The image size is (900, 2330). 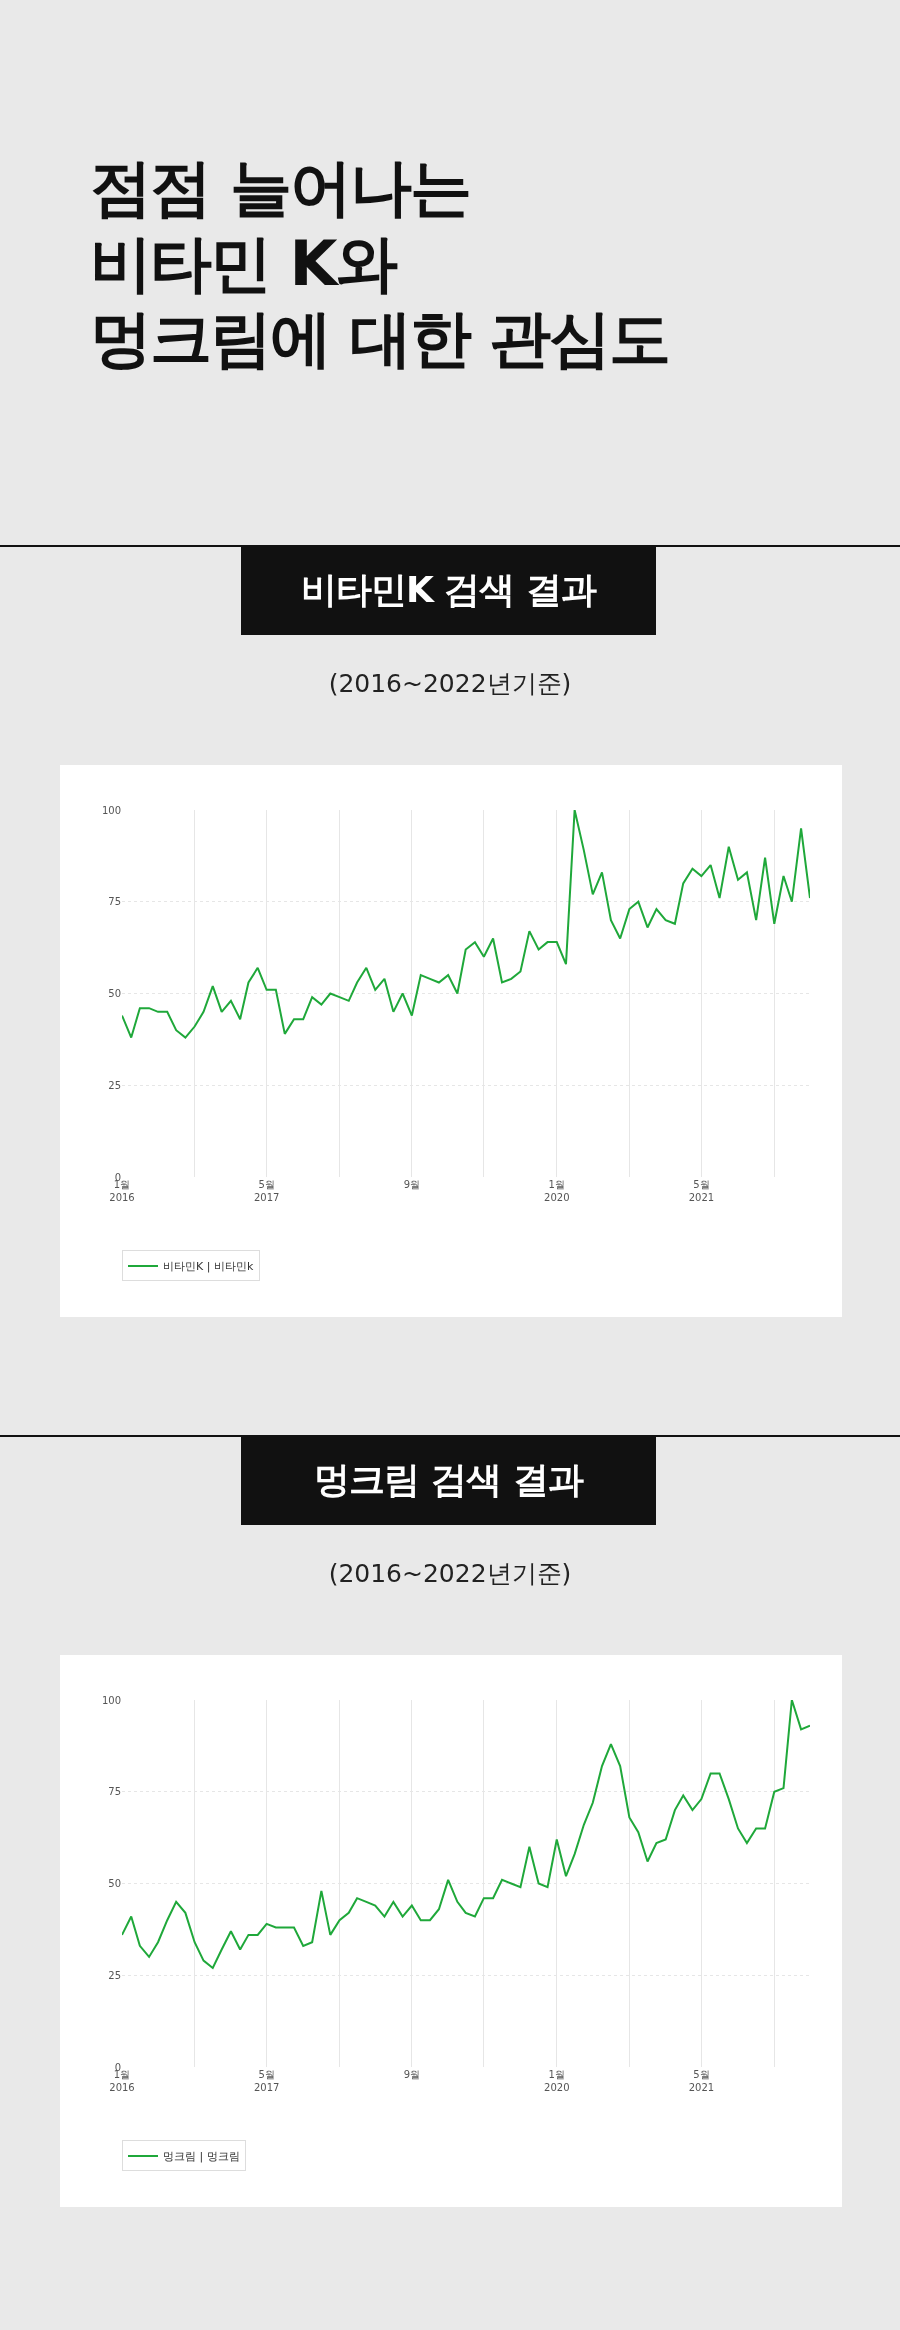 What do you see at coordinates (448, 1480) in the screenshot?
I see `chart-title: 멍크림 검색 결과` at bounding box center [448, 1480].